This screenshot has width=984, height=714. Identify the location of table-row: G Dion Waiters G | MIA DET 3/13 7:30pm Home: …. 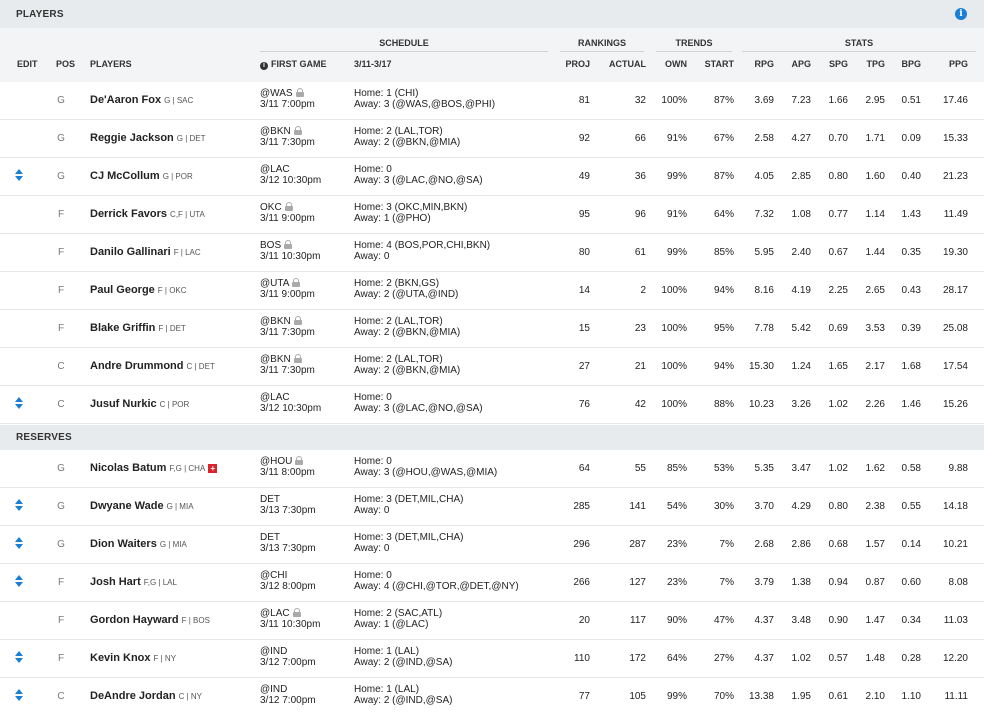
(492, 545).